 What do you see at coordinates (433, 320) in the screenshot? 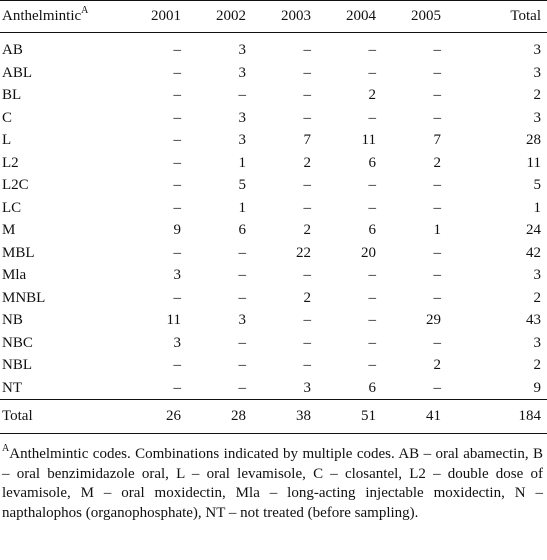
I see `row-value-2005: 29` at bounding box center [433, 320].